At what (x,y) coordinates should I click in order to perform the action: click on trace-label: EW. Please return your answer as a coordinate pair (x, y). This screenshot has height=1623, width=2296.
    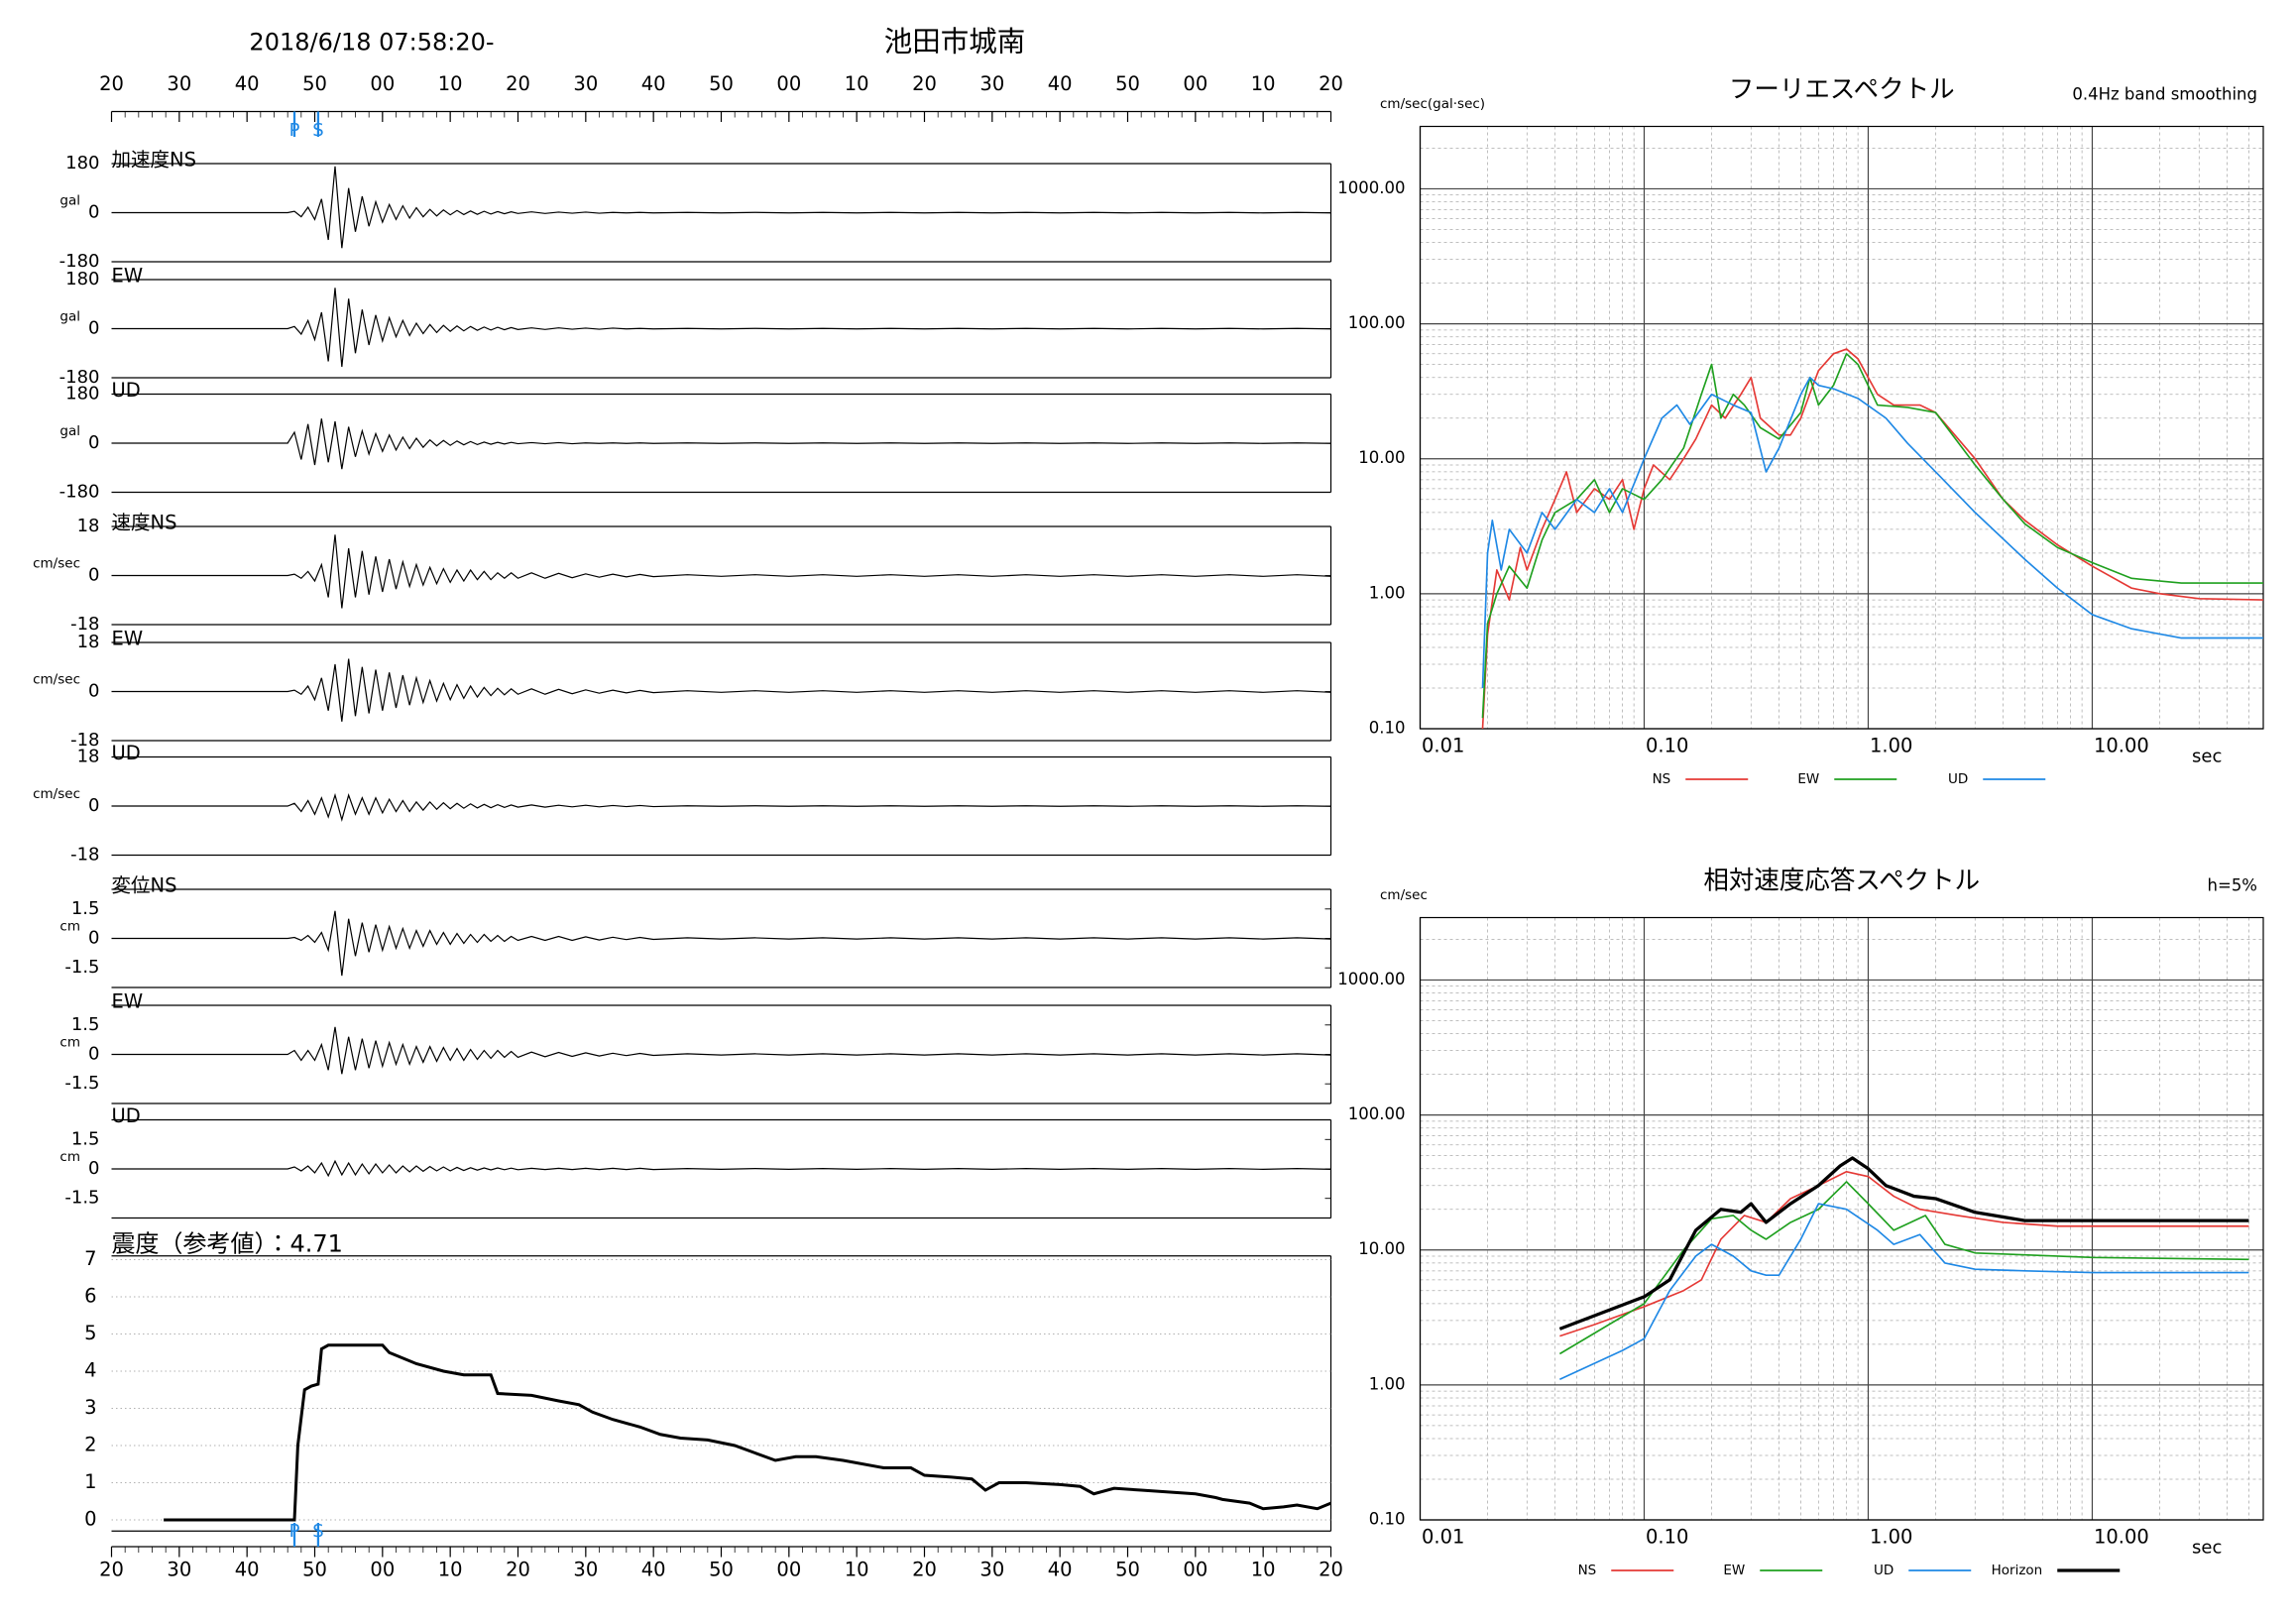
    Looking at the image, I should click on (128, 276).